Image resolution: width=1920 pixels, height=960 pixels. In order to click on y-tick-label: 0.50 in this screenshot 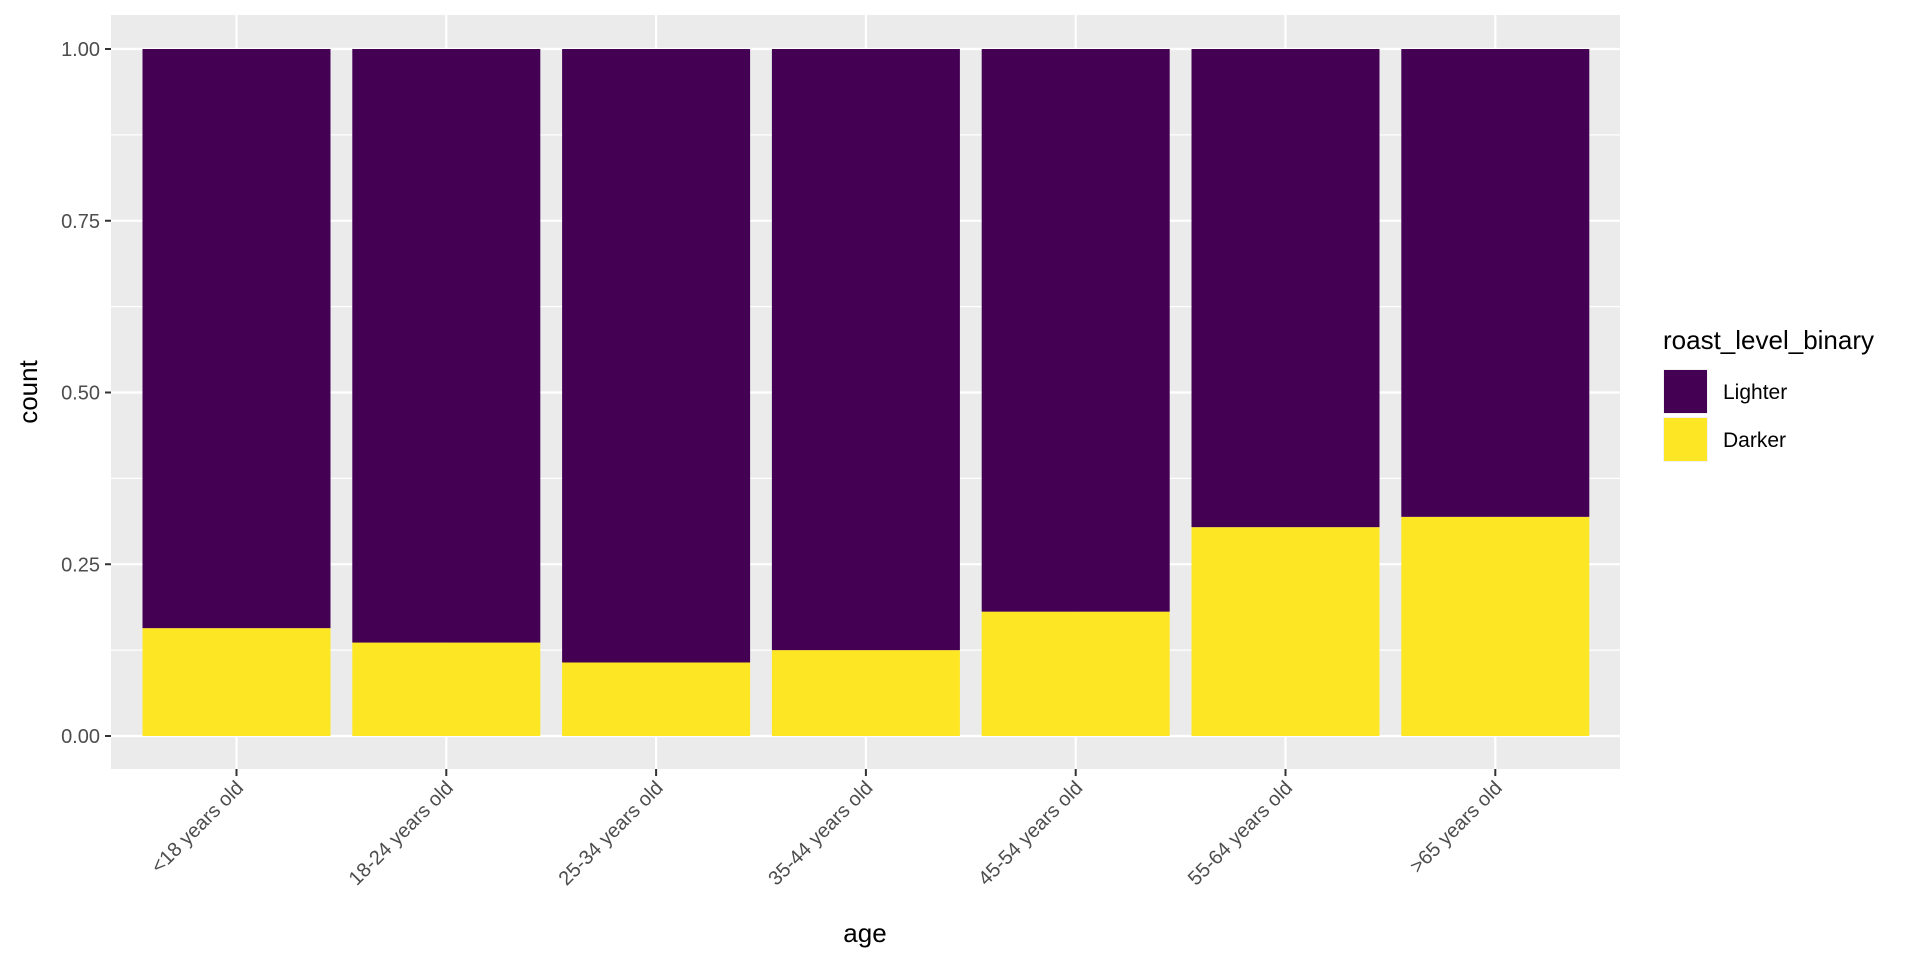, I will do `click(80, 394)`.